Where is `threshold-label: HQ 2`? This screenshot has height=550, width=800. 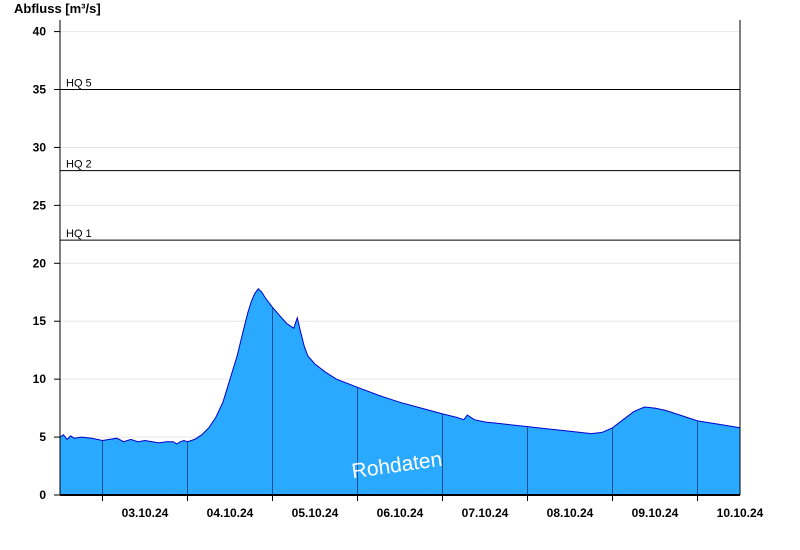 threshold-label: HQ 2 is located at coordinates (79, 165).